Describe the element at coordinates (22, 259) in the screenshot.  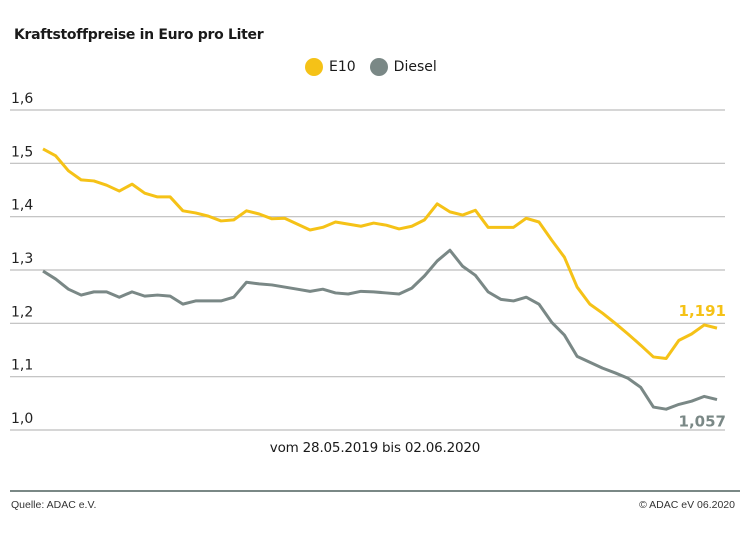
I see `y-tick-label: 1,3` at that location.